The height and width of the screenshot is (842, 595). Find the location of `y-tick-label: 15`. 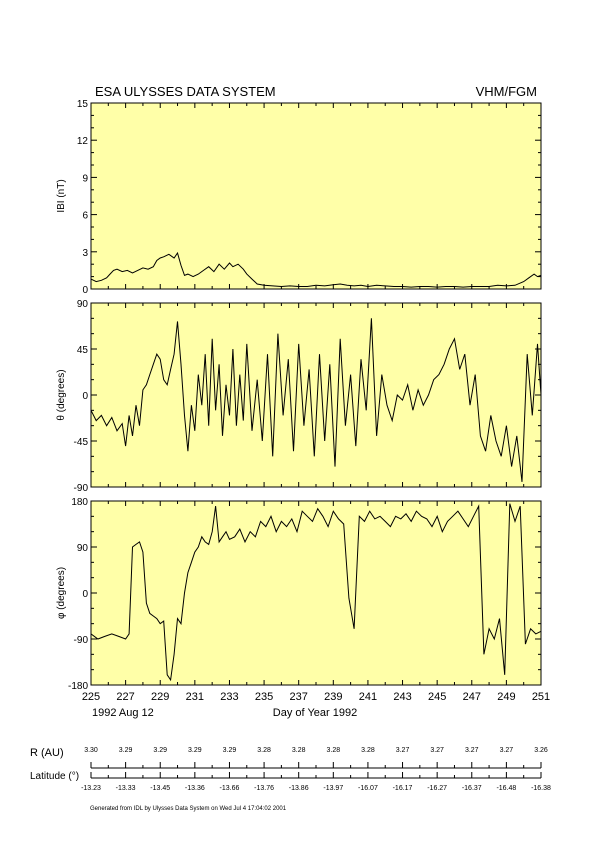

y-tick-label: 15 is located at coordinates (83, 104).